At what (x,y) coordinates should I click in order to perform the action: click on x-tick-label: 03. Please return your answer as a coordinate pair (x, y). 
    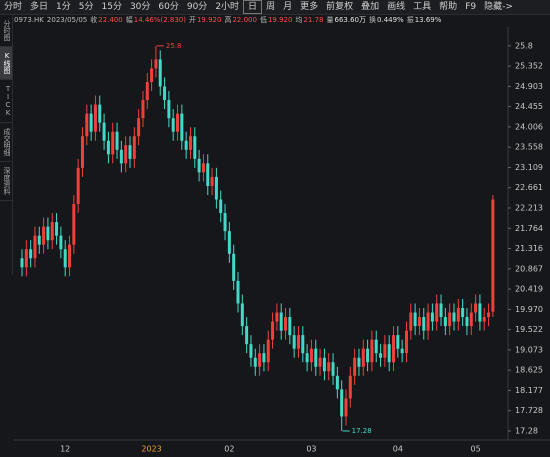
    Looking at the image, I should click on (311, 449).